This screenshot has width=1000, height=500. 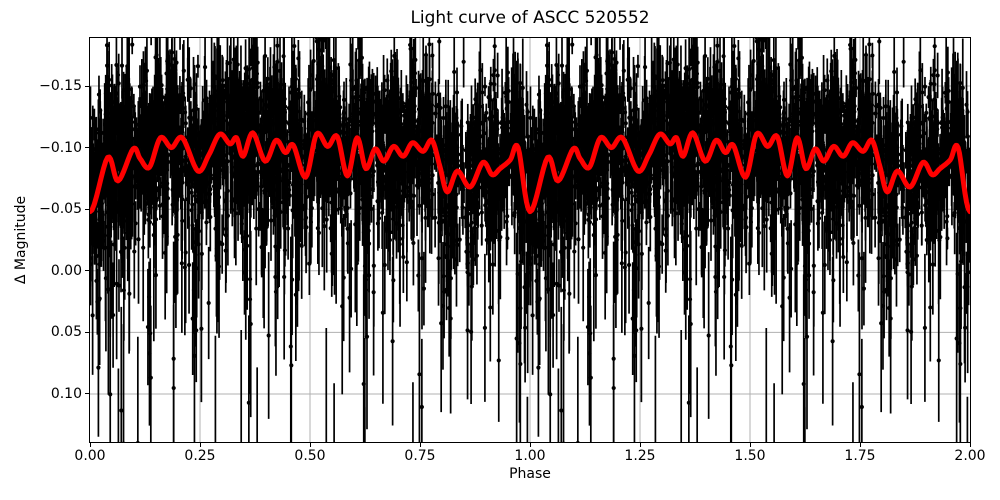 What do you see at coordinates (640, 456) in the screenshot?
I see `x-tick-label: 1.25` at bounding box center [640, 456].